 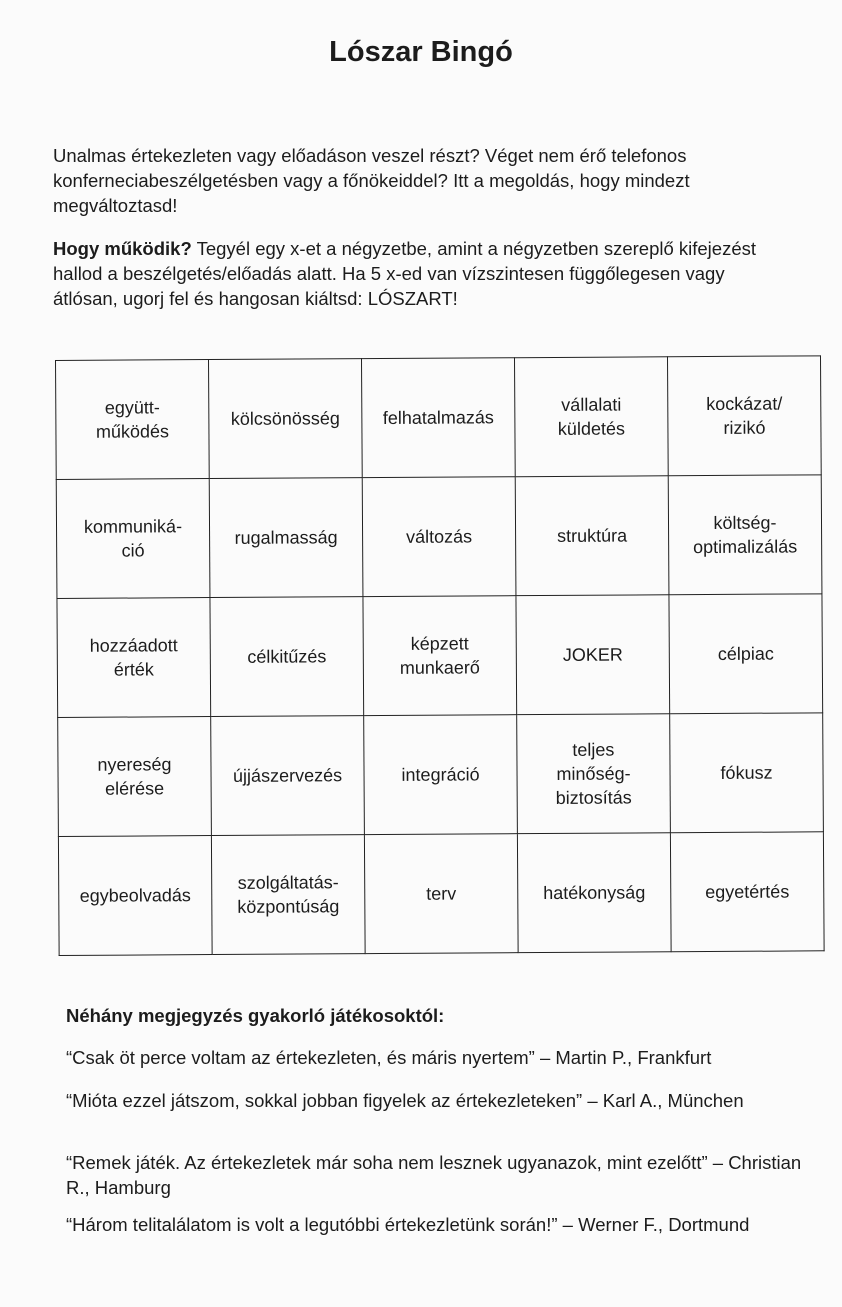 What do you see at coordinates (287, 775) in the screenshot?
I see `bingo-cell: újjászervezés` at bounding box center [287, 775].